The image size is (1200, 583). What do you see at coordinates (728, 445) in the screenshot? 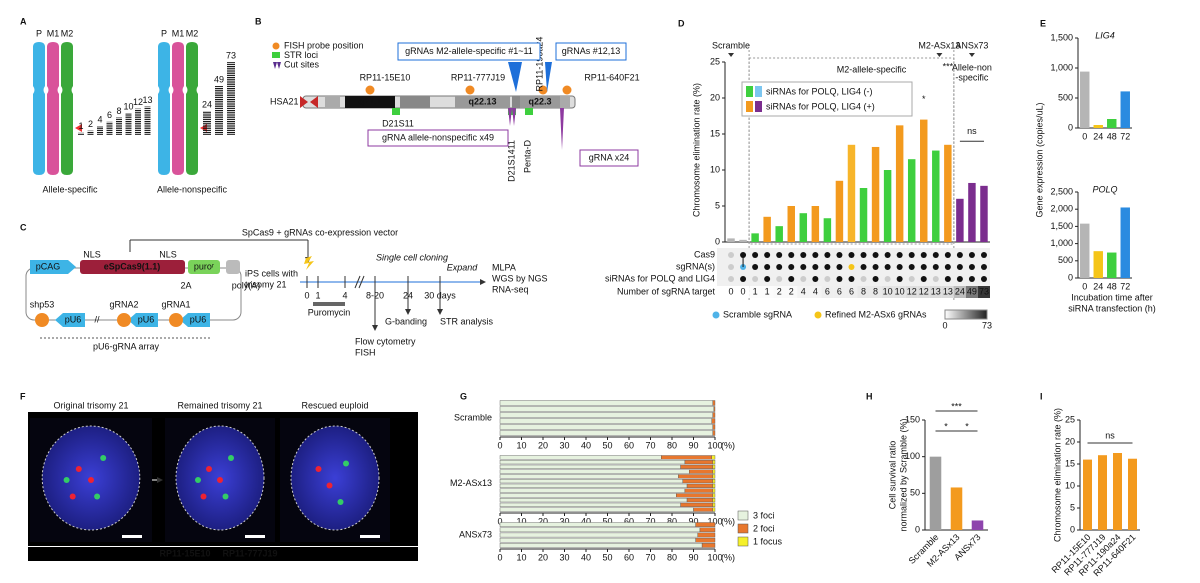
I see `unit-label: (%)` at bounding box center [728, 445].